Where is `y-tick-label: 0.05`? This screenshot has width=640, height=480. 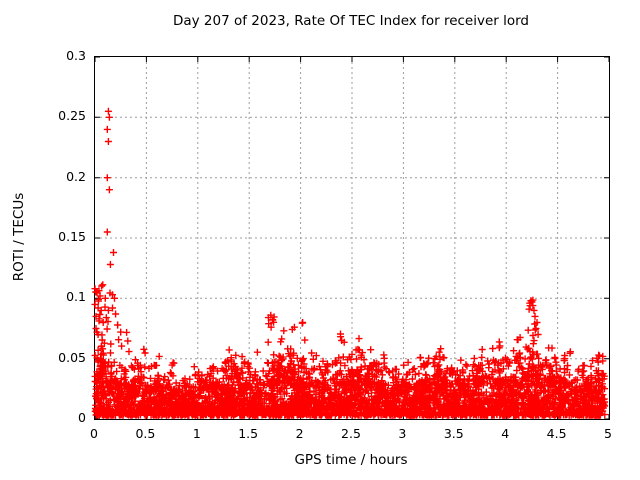 y-tick-label: 0.05 is located at coordinates (72, 357).